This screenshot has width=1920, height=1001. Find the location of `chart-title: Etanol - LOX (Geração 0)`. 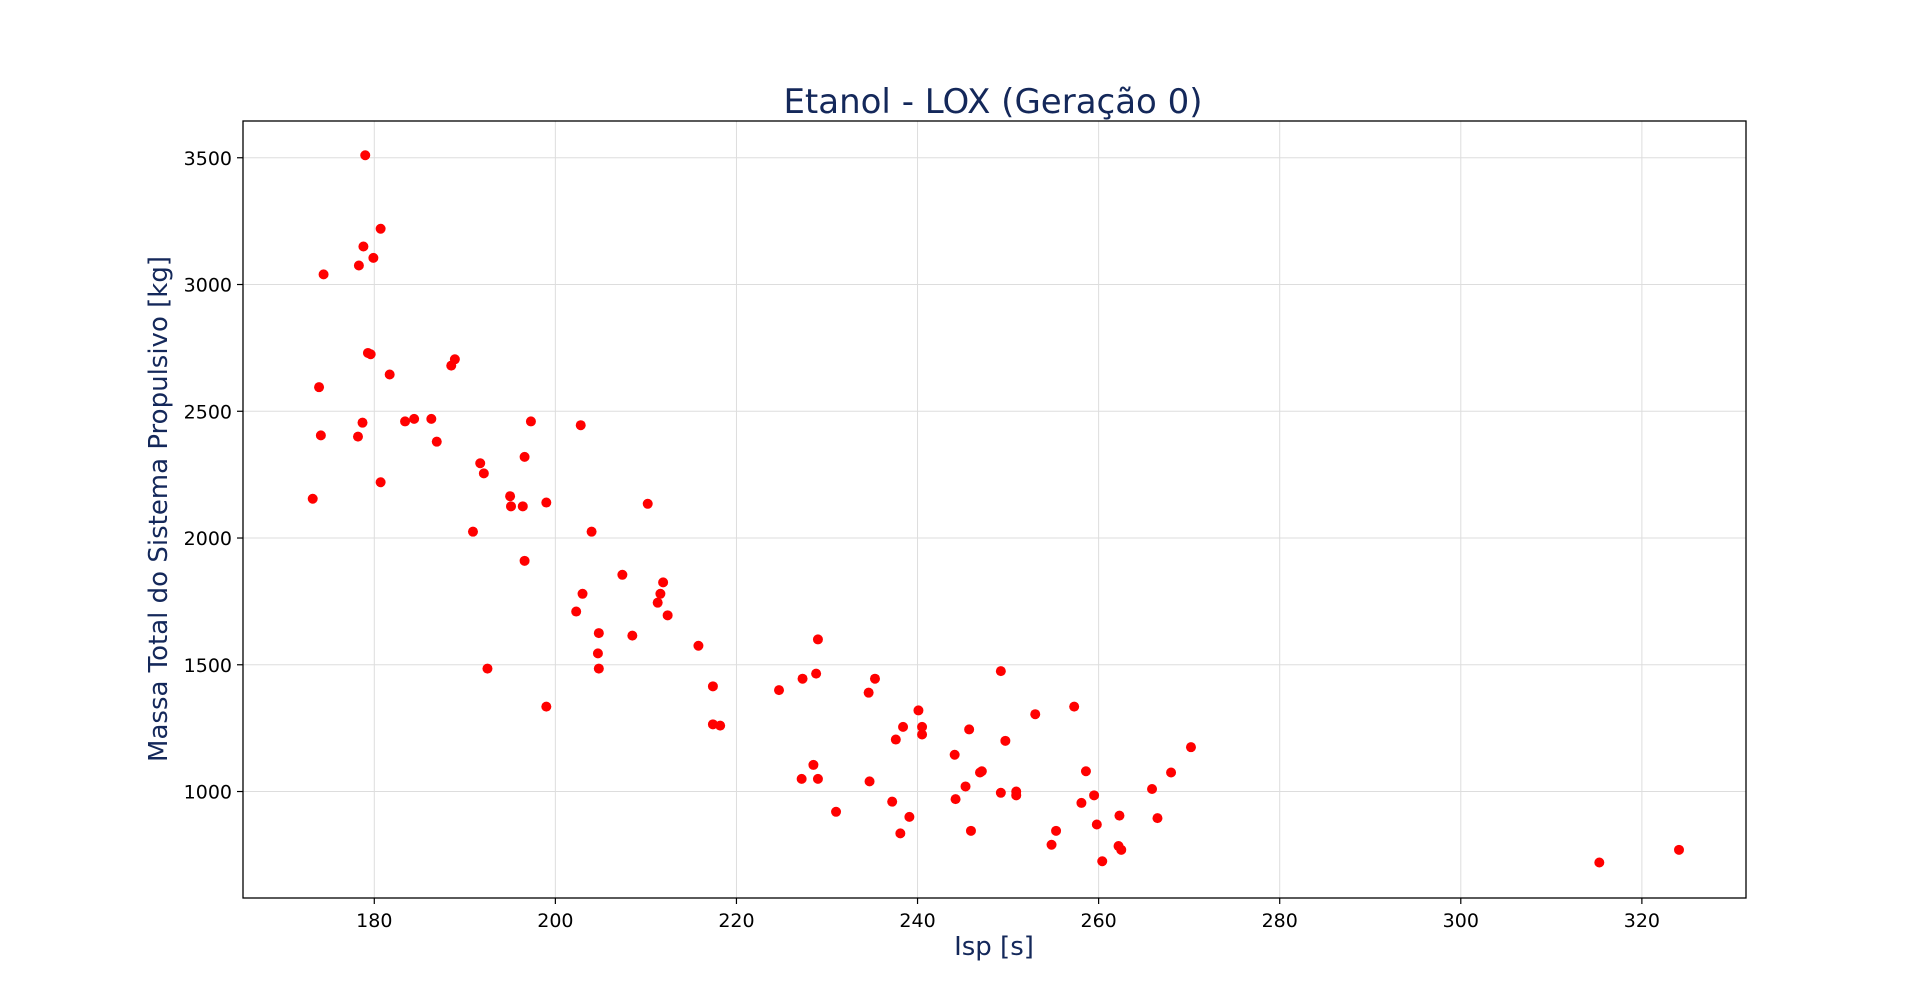

chart-title: Etanol - LOX (Geração 0) is located at coordinates (992, 102).